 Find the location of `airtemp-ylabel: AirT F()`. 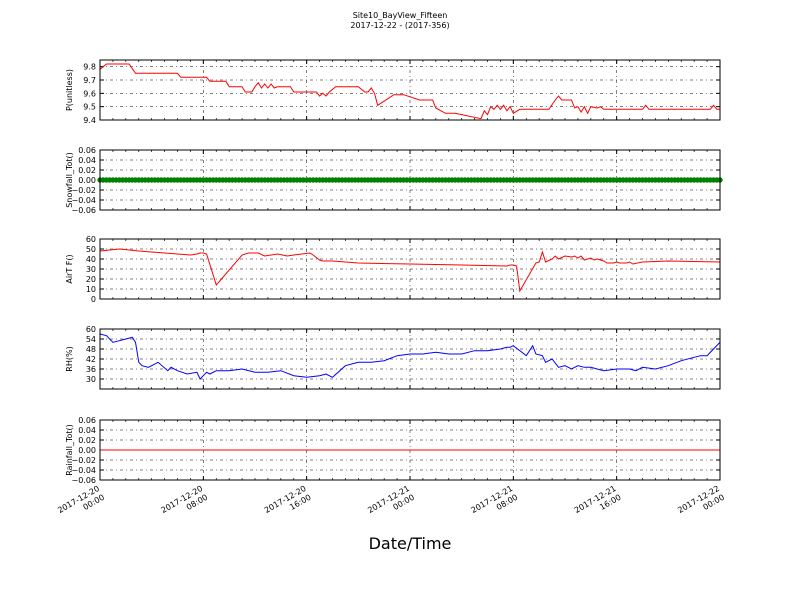

airtemp-ylabel: AirT F() is located at coordinates (69, 268).